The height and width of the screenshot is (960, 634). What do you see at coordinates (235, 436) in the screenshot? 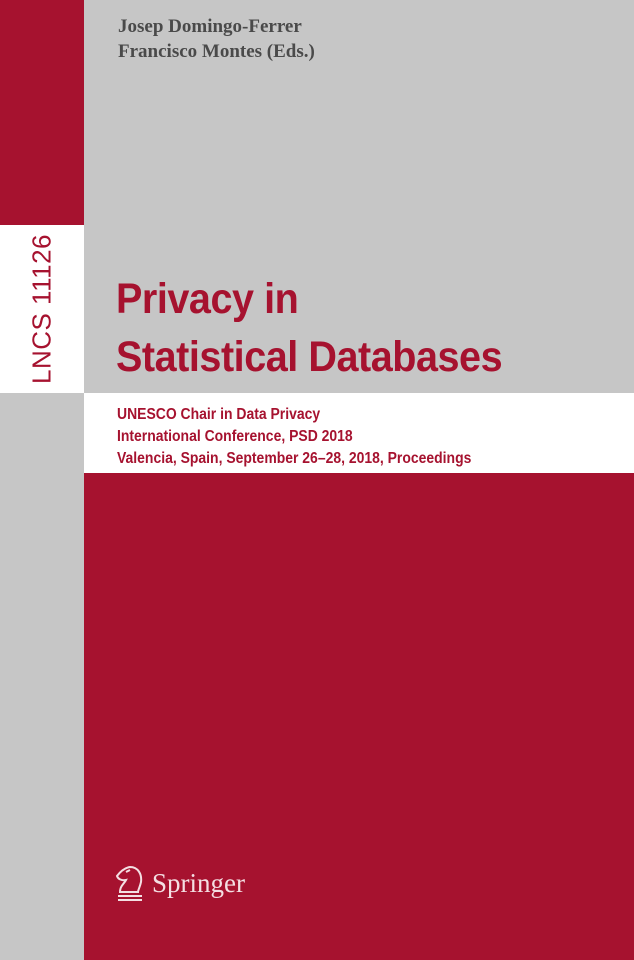
I see `subtitle-line: International Conference, PSD 2018` at bounding box center [235, 436].